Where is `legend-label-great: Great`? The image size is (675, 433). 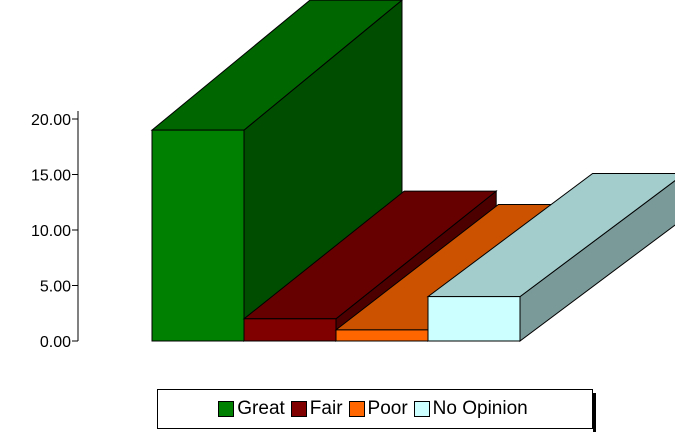 legend-label-great: Great is located at coordinates (261, 408).